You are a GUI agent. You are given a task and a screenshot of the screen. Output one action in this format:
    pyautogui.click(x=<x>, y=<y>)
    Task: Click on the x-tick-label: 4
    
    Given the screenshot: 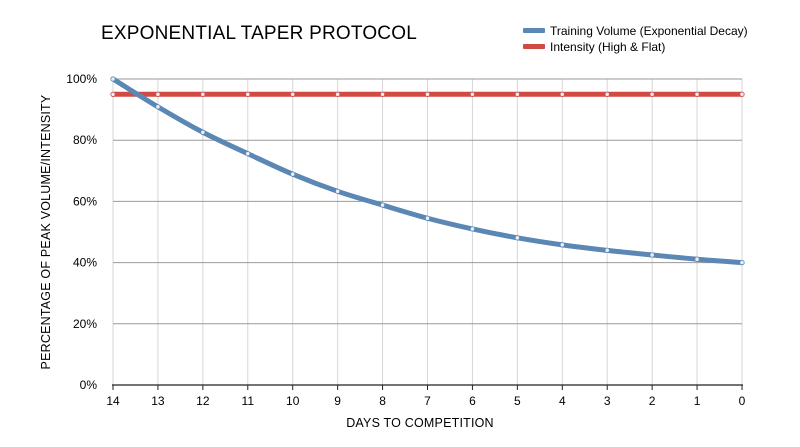 What is the action you would take?
    pyautogui.click(x=562, y=401)
    